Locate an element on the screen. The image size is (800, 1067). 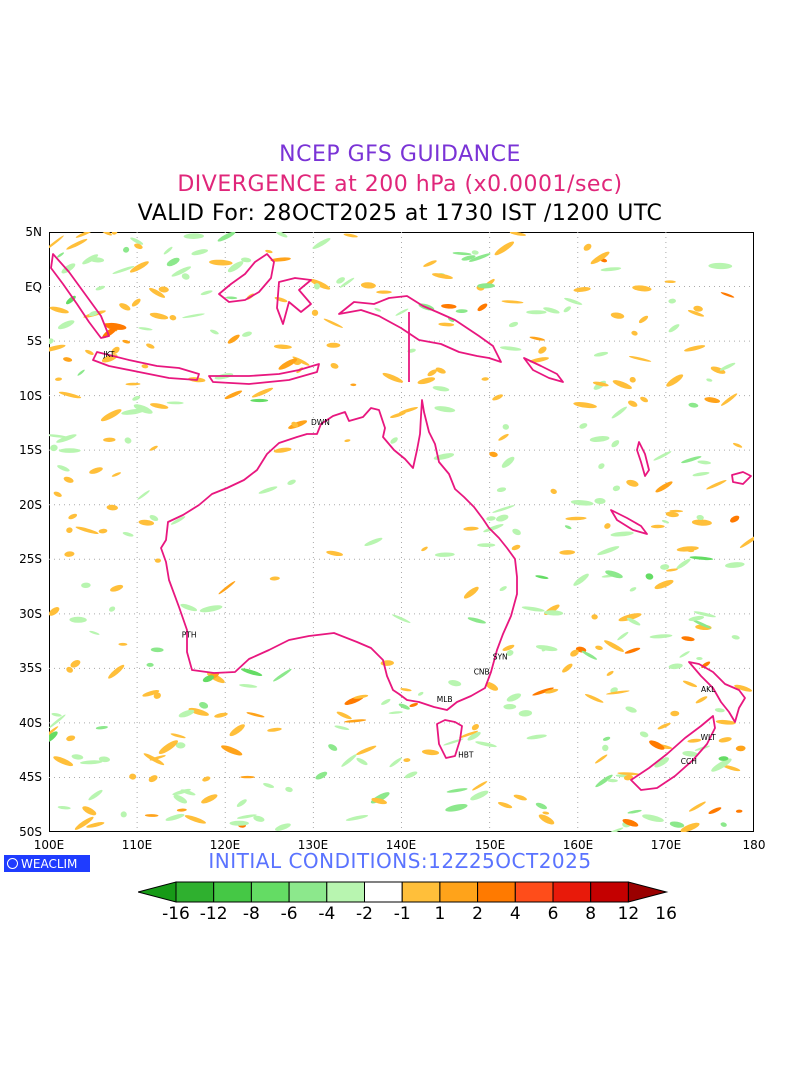
lat-label: 5N is located at coordinates (33, 232).